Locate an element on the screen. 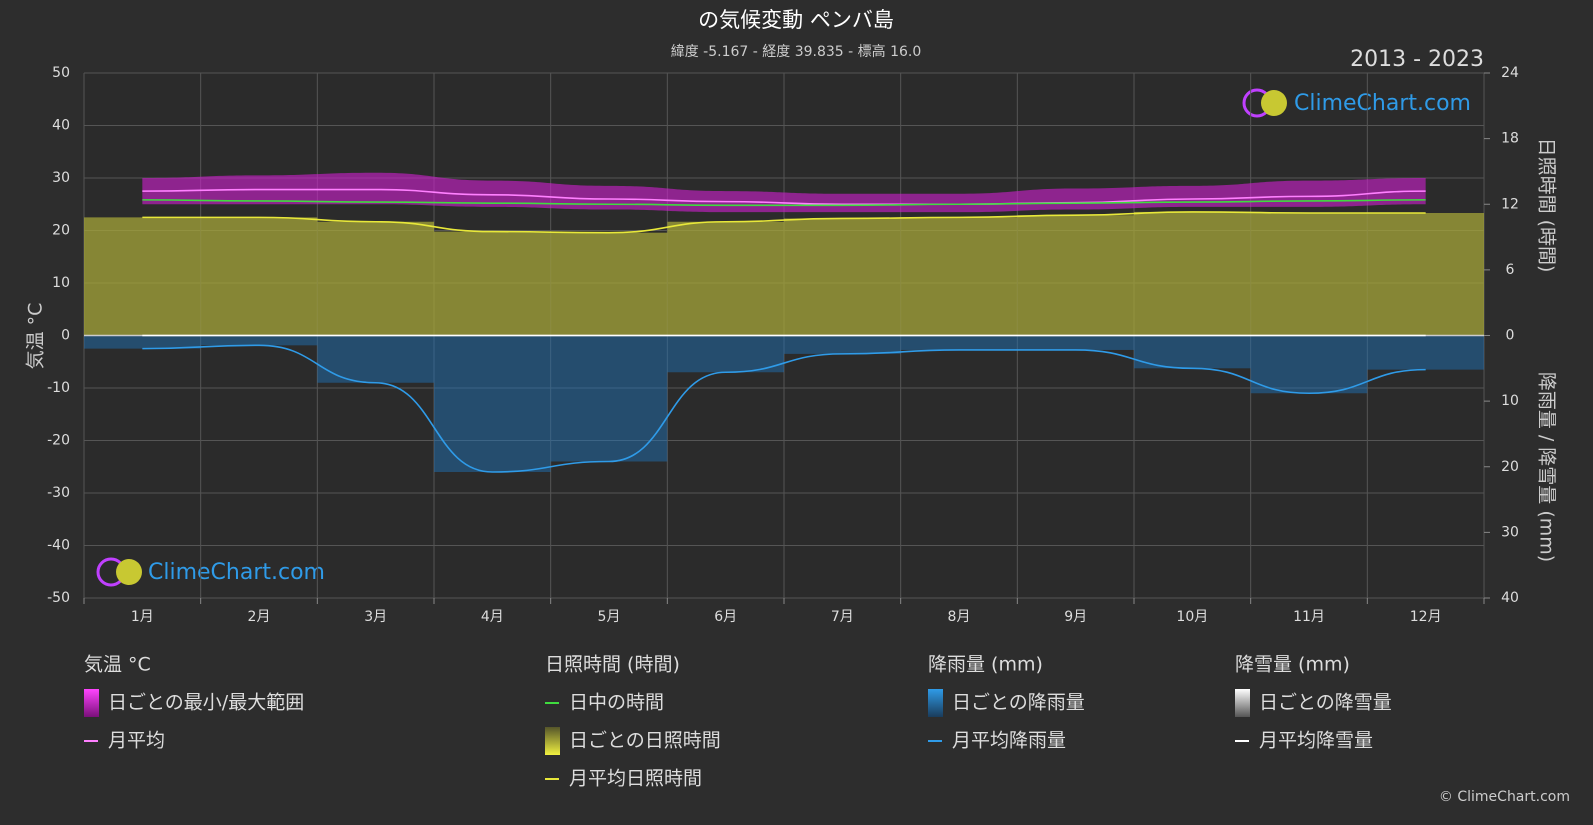 The height and width of the screenshot is (825, 1593). legend-item: 月平均降雨量 is located at coordinates (1009, 741).